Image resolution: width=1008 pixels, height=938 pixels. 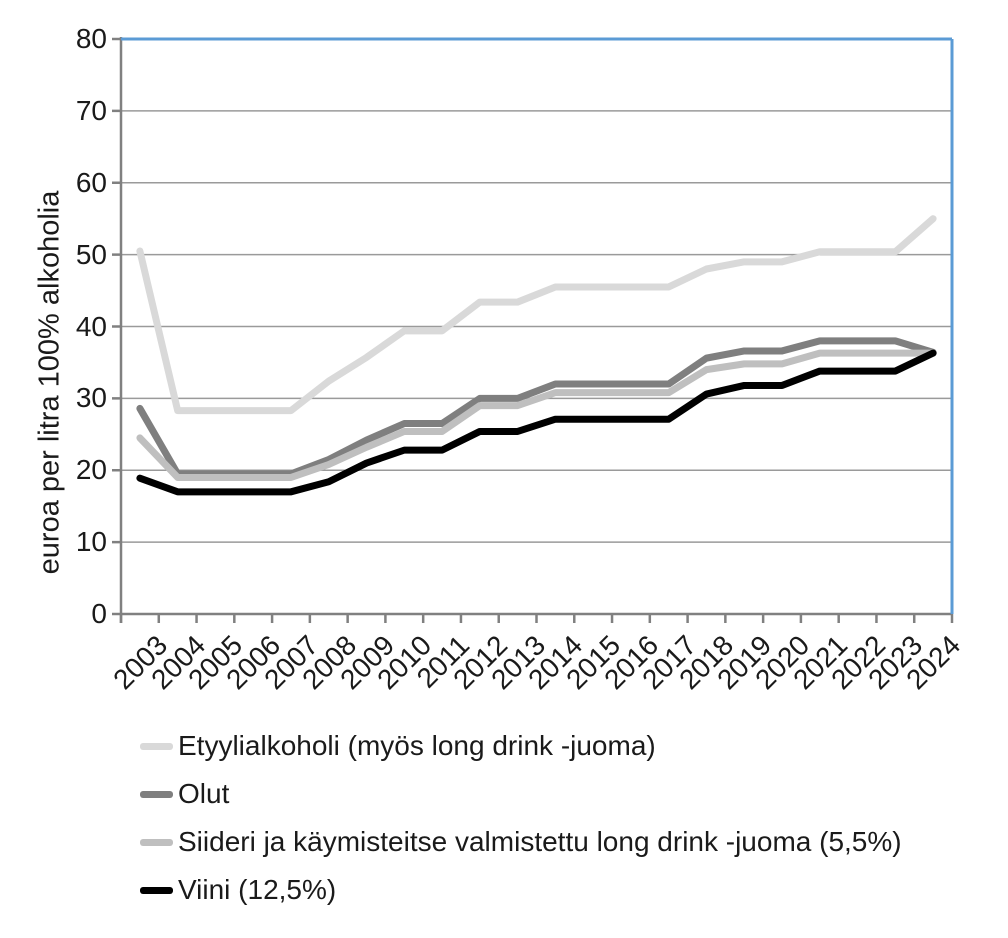 I want to click on y-tick-label: 20, so click(x=91, y=470).